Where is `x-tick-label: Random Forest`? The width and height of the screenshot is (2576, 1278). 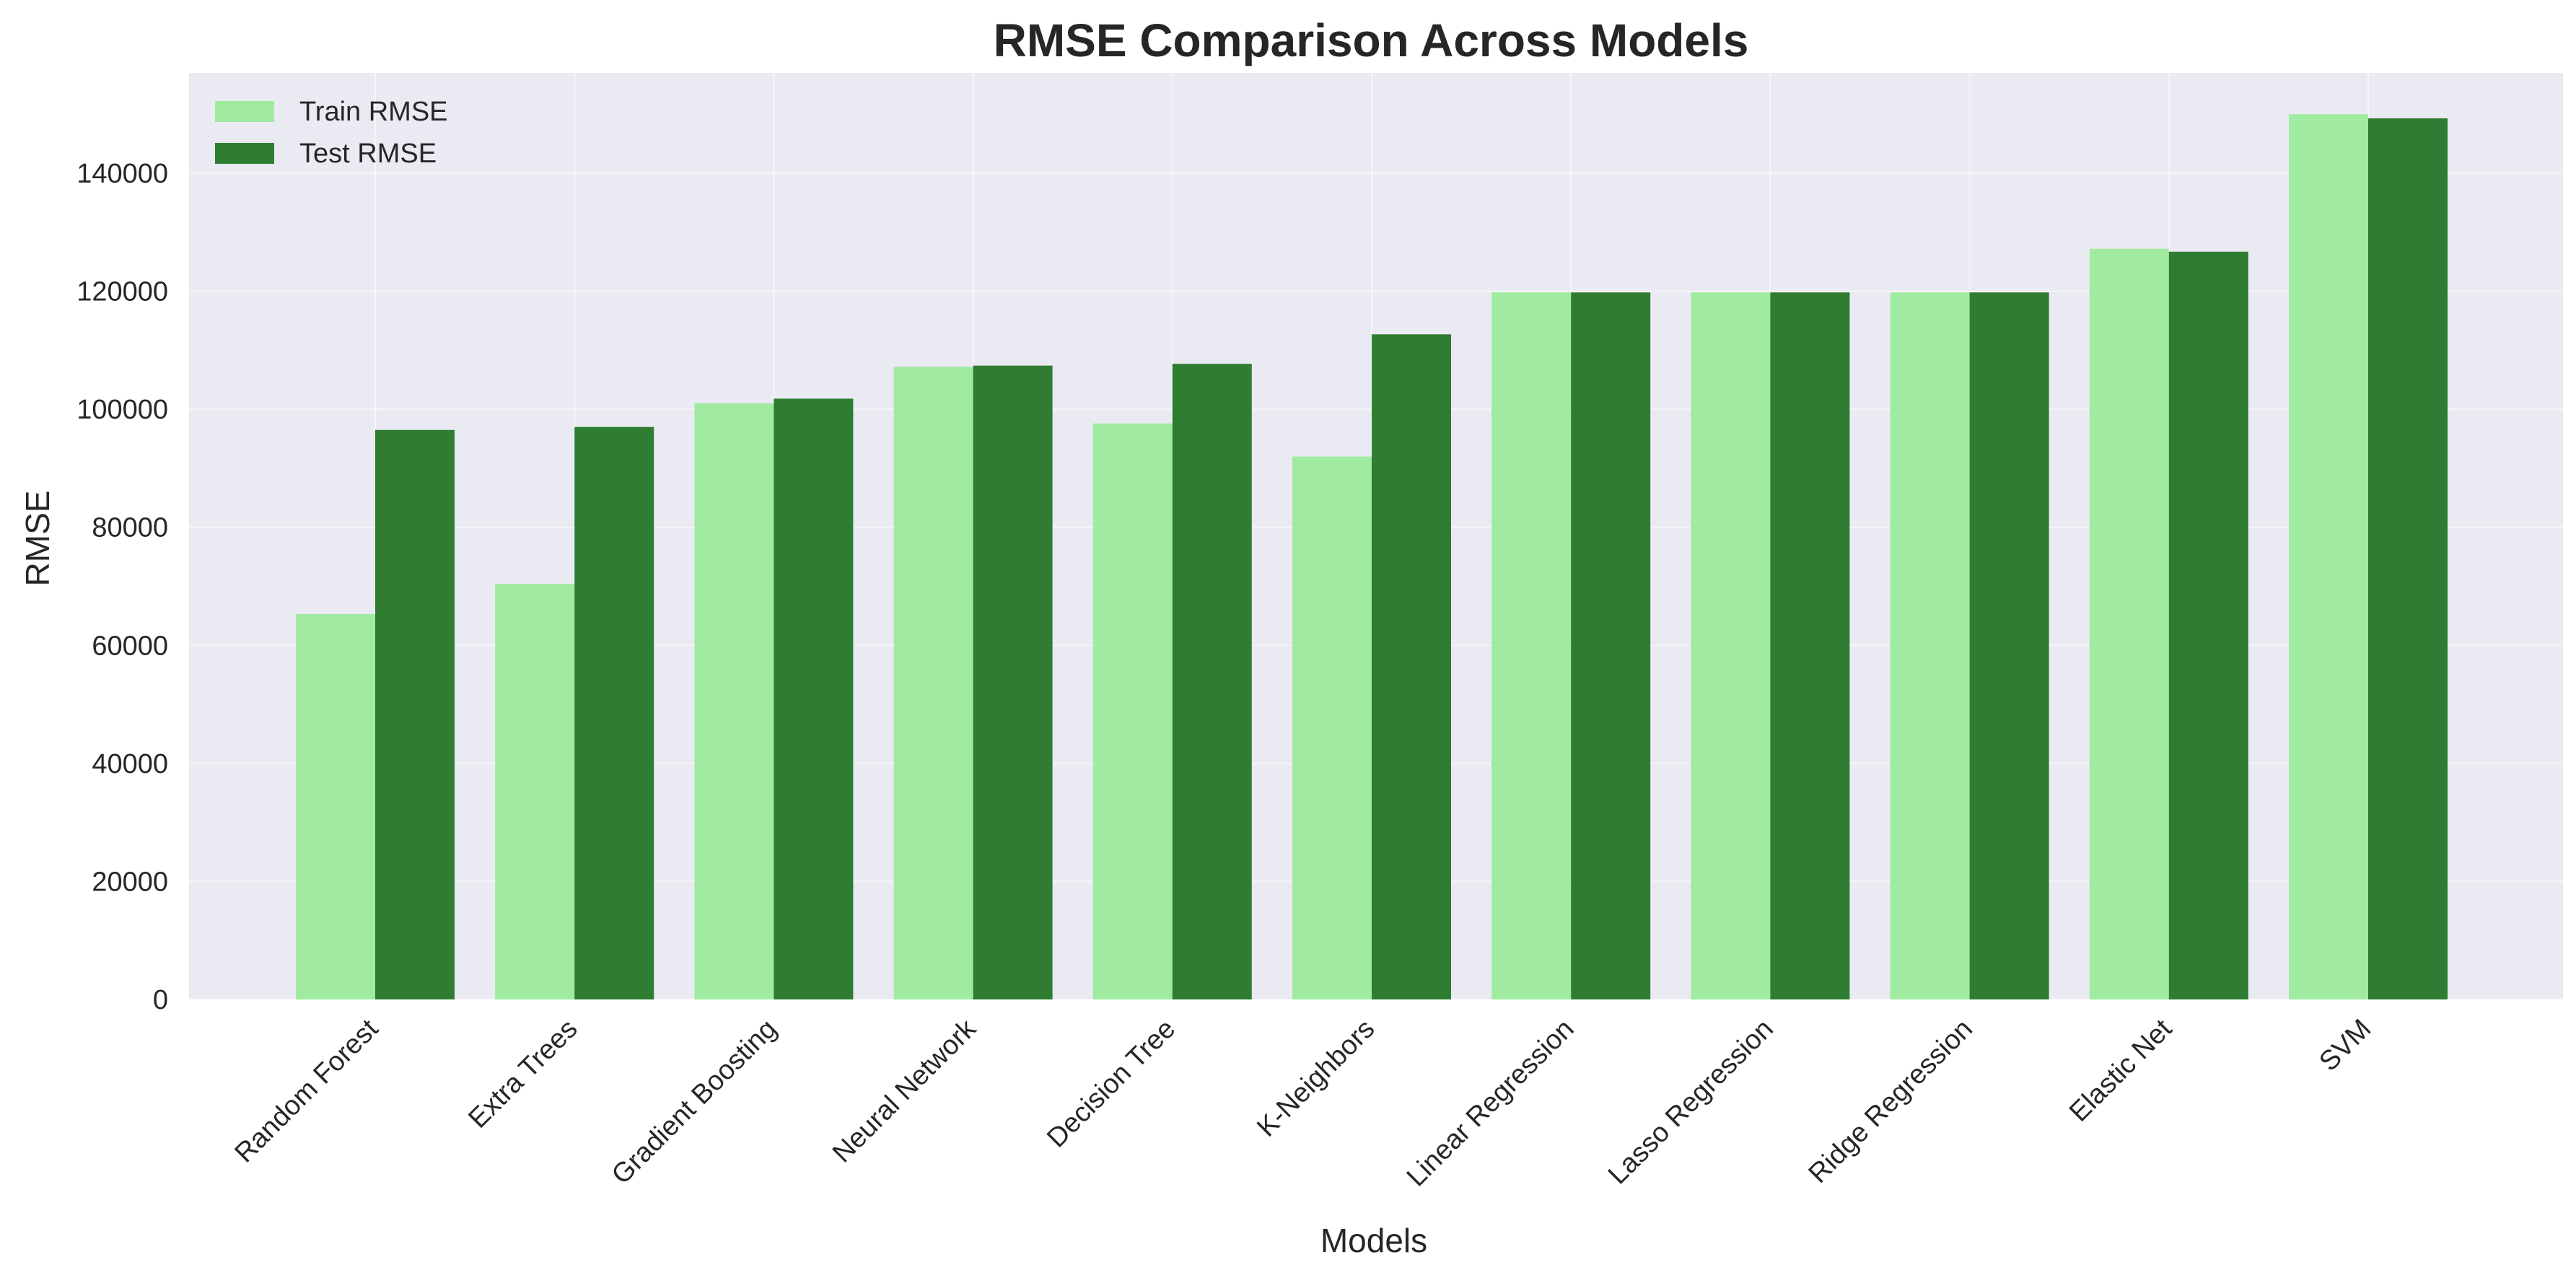 x-tick-label: Random Forest is located at coordinates (306, 1090).